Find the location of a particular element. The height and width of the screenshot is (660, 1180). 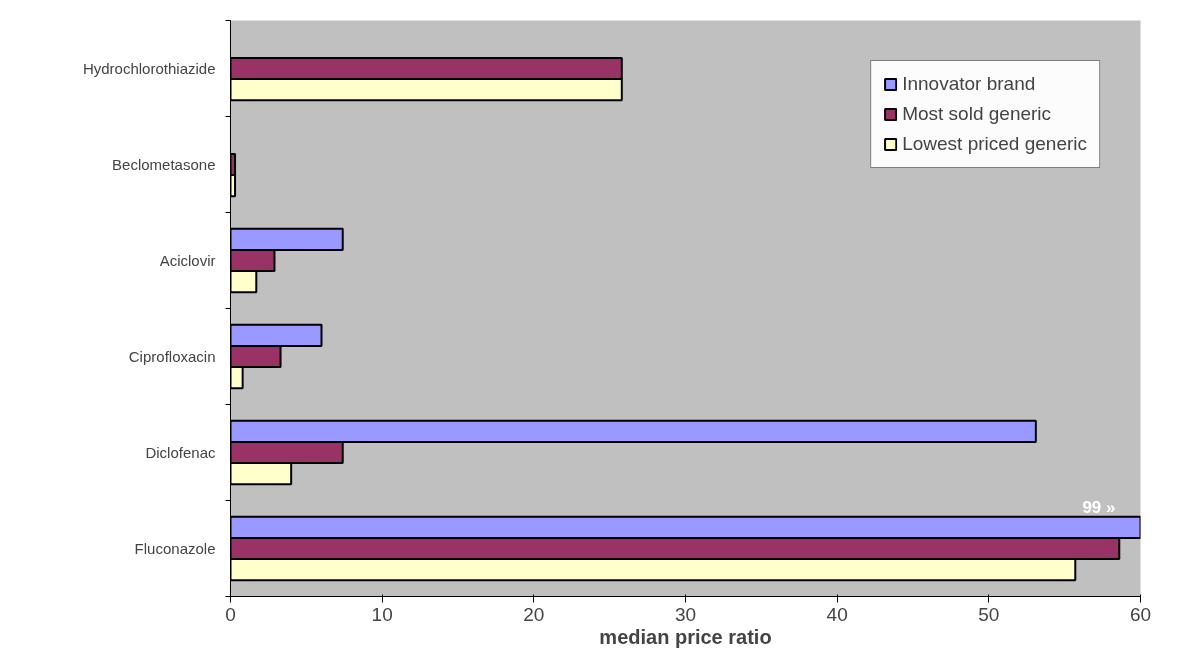

x-tick-label: 30 is located at coordinates (685, 614).